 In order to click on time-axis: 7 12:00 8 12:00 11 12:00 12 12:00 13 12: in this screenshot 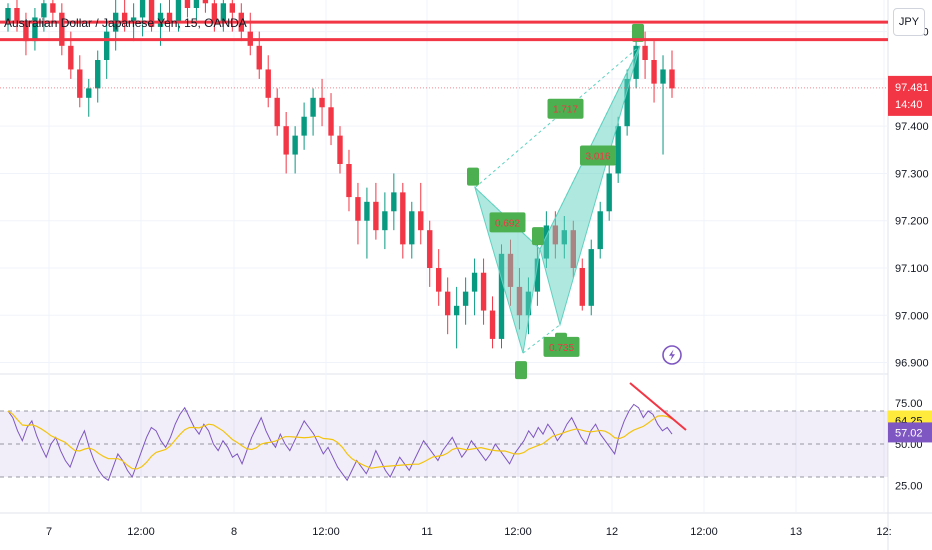, I will do `click(469, 532)`.